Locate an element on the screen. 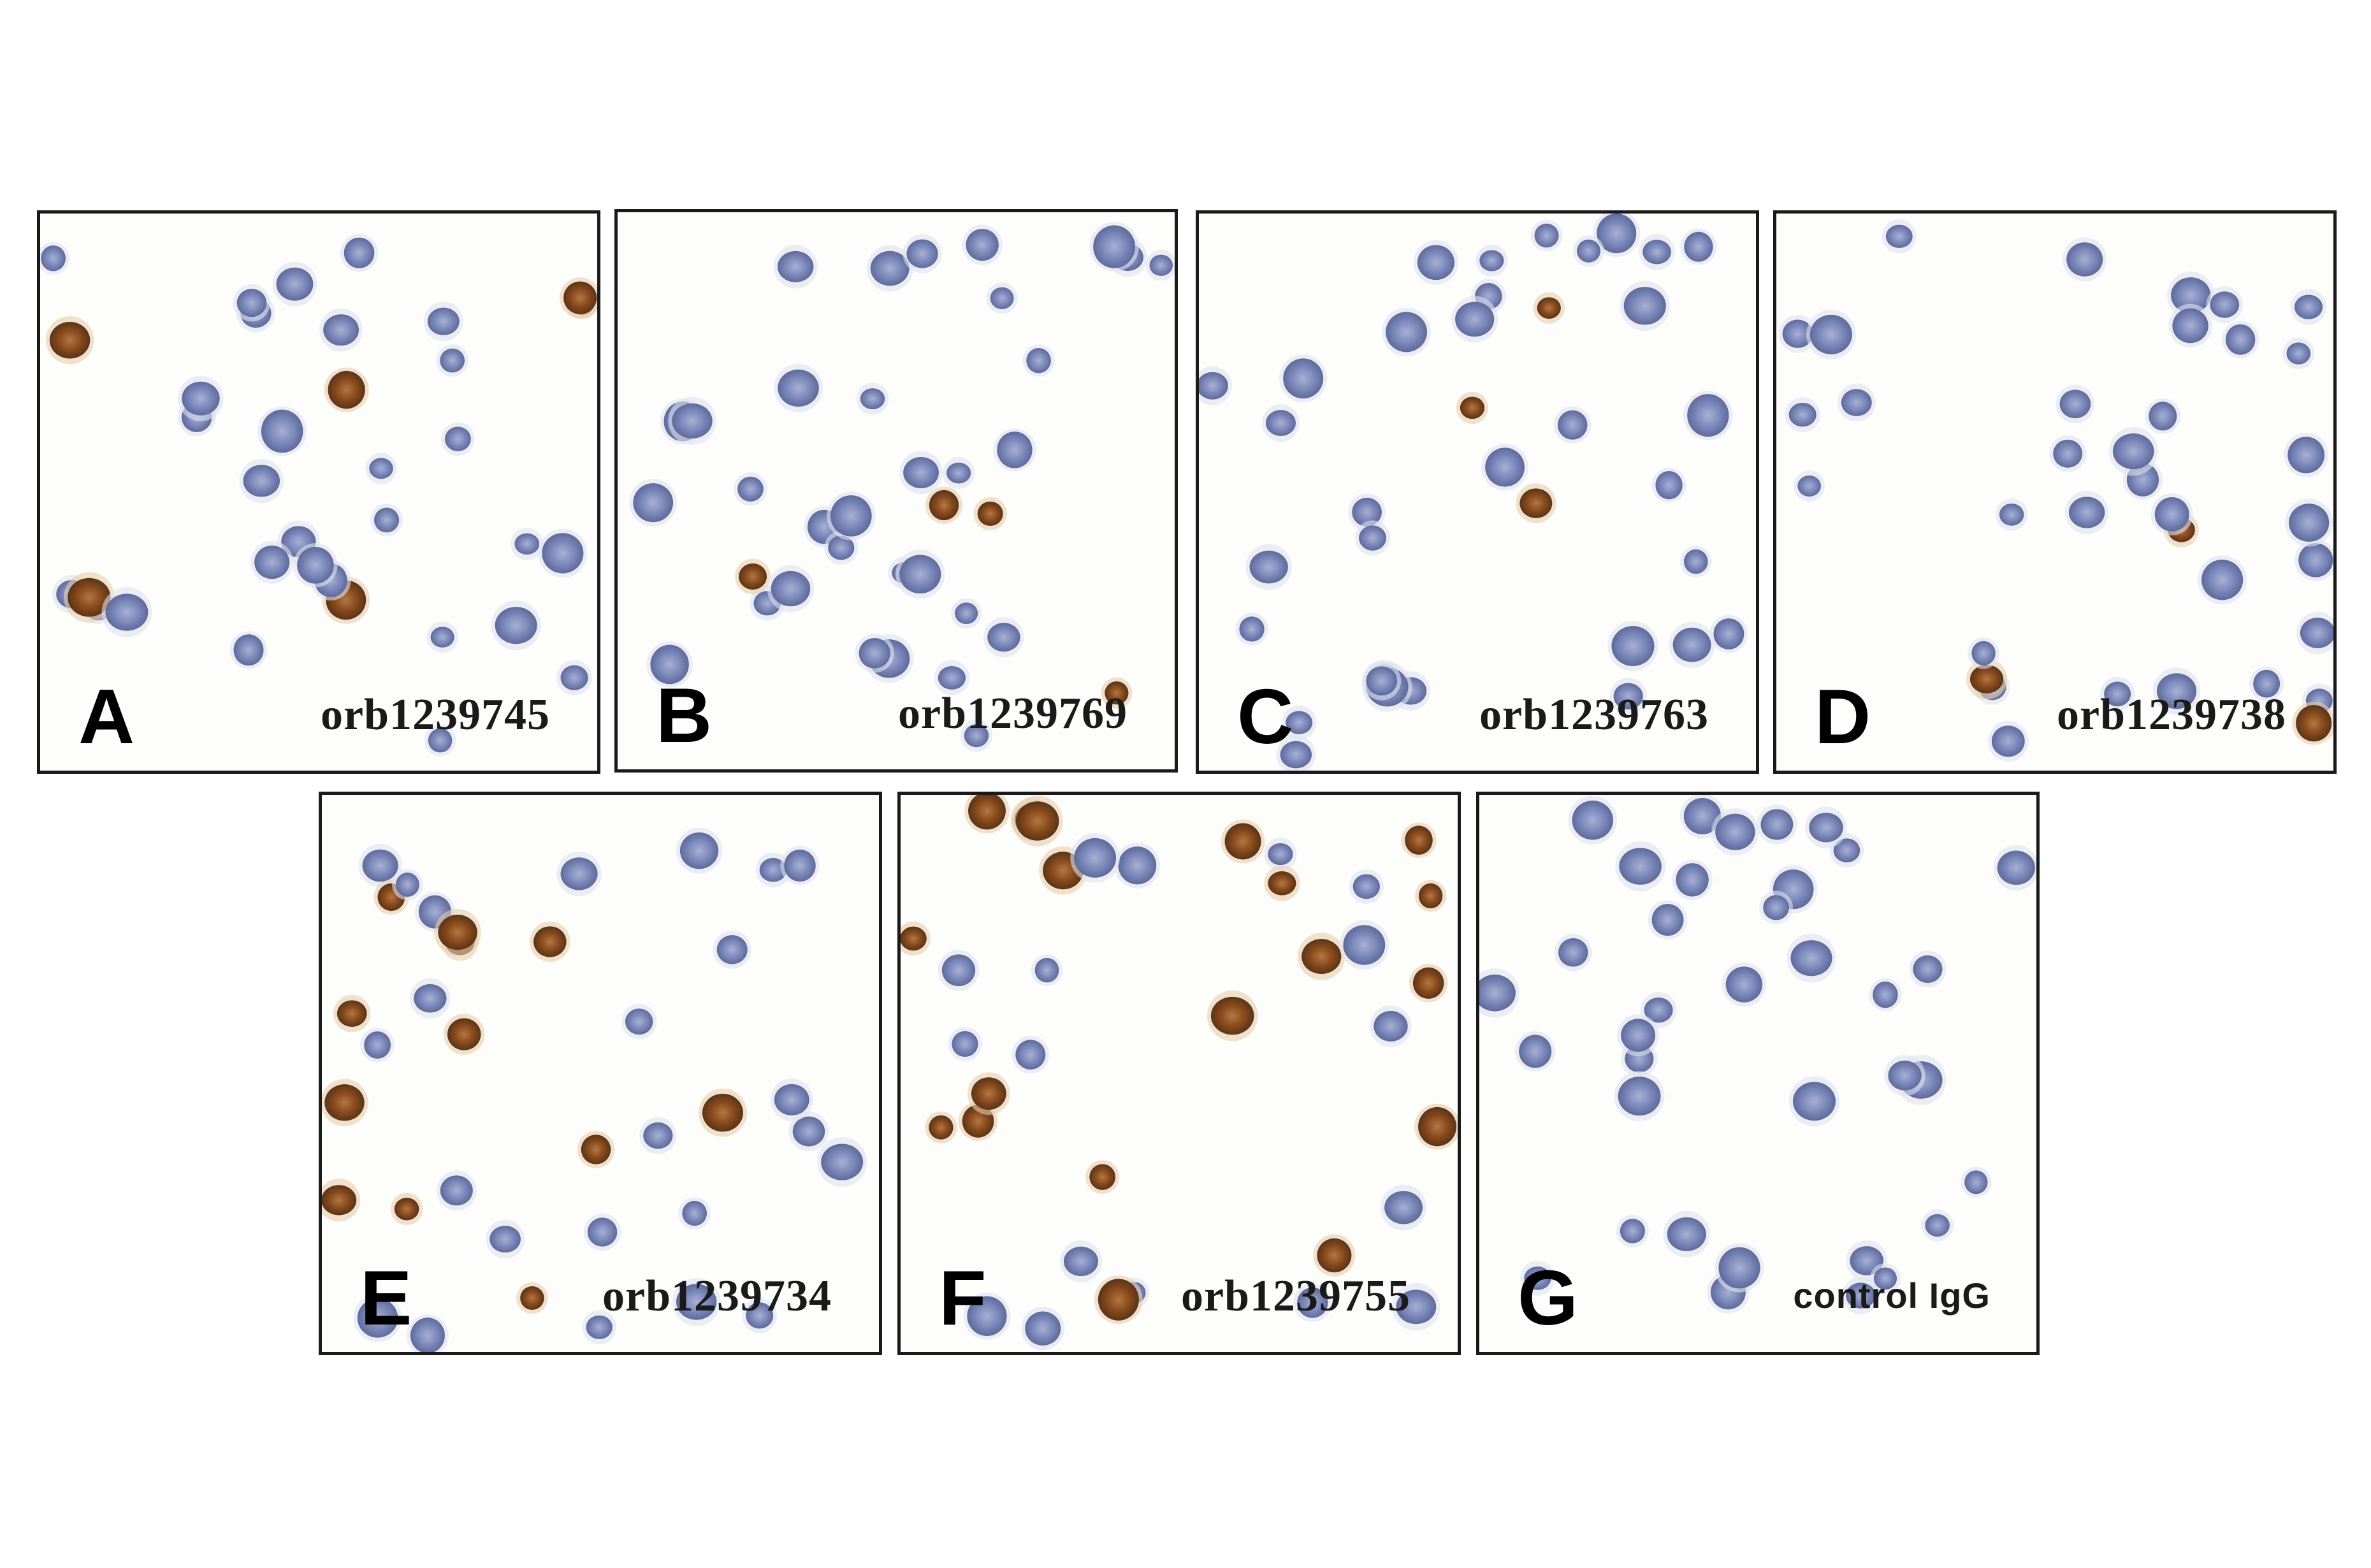 This screenshot has width=2371, height=1568. antibody-label: control IgG is located at coordinates (1891, 1296).